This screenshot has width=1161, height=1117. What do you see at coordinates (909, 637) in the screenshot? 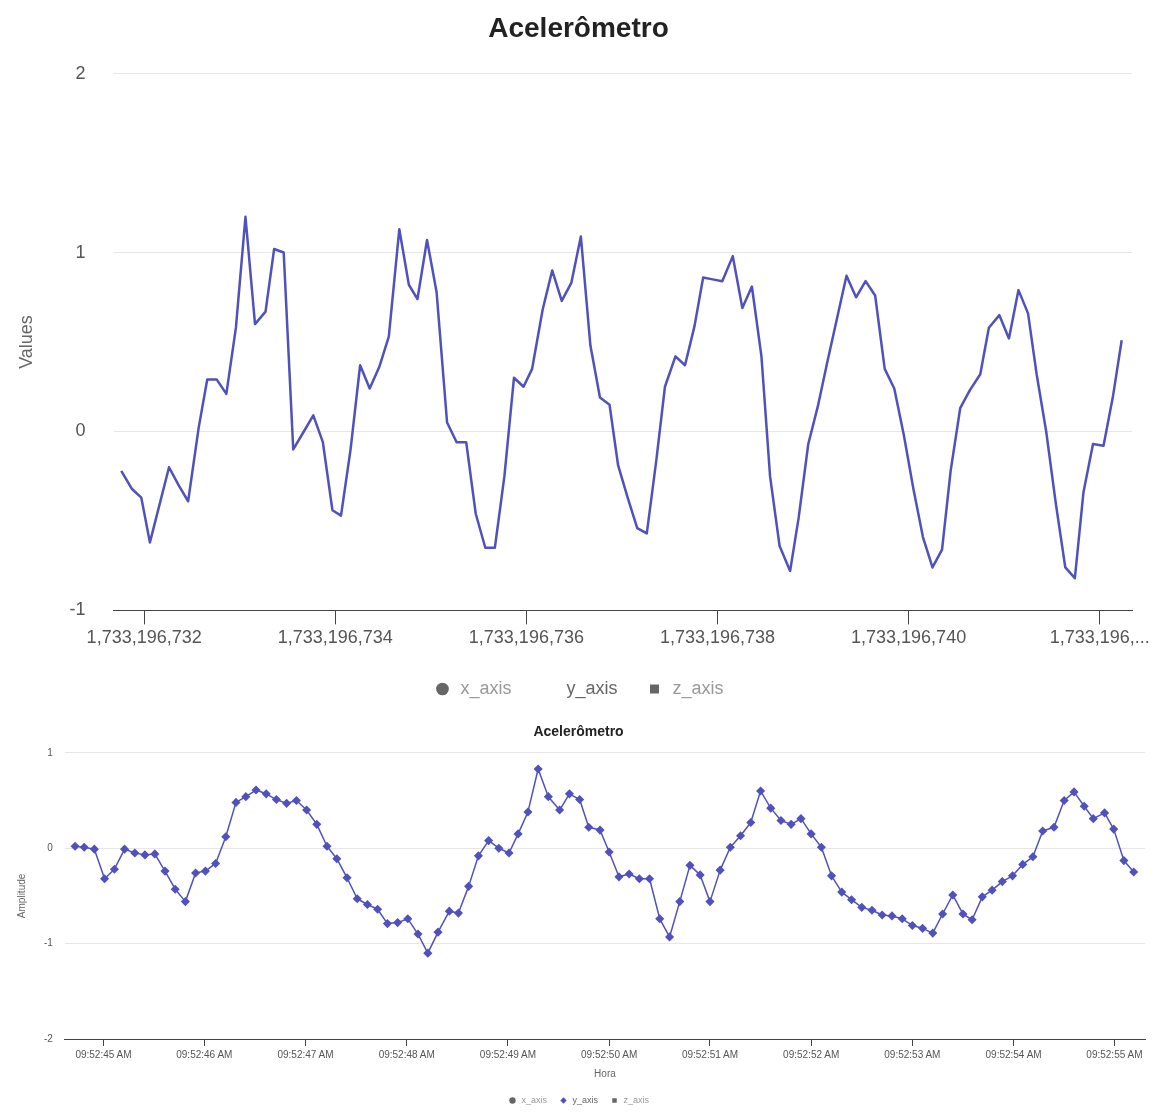
I see `x-tick-label: 1,733,196,740` at bounding box center [909, 637].